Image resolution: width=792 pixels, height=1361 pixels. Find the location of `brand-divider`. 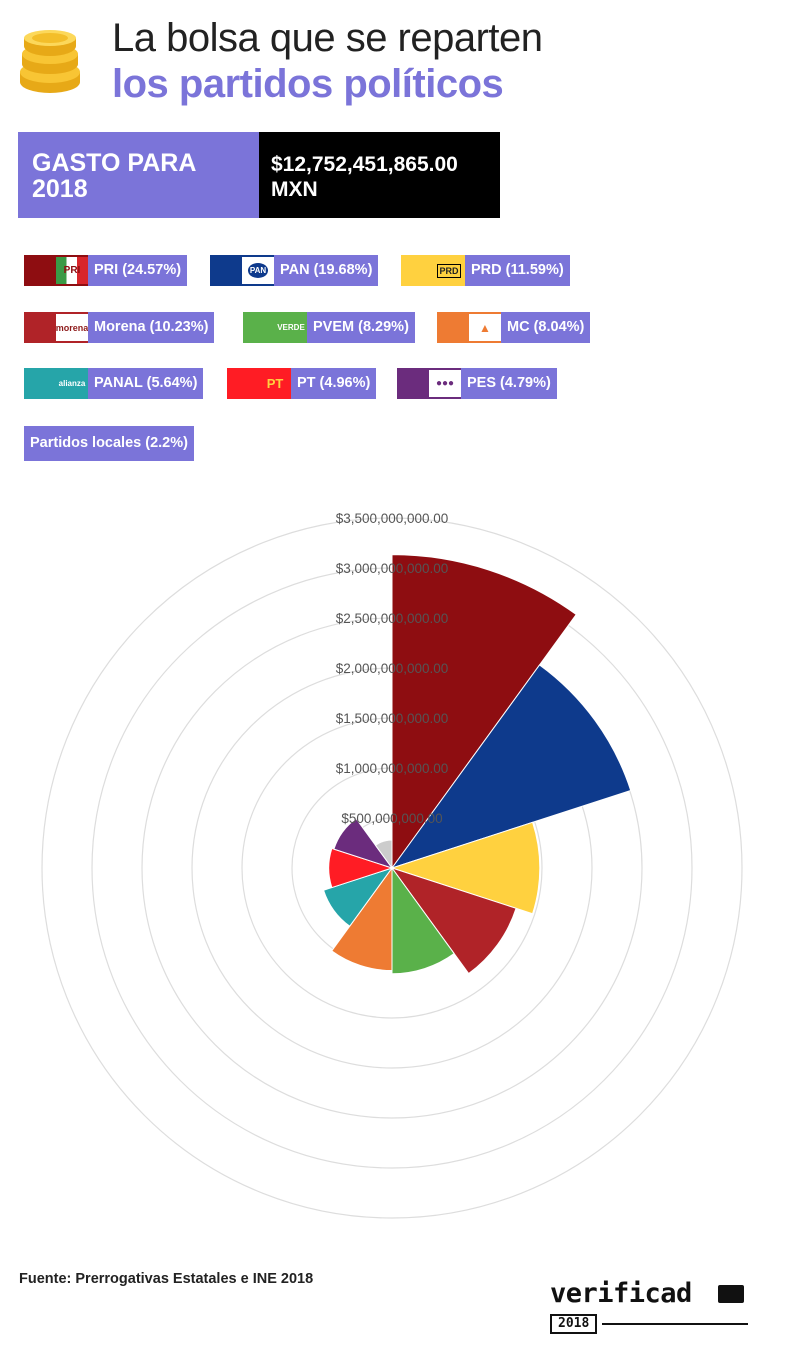

brand-divider is located at coordinates (675, 1324).